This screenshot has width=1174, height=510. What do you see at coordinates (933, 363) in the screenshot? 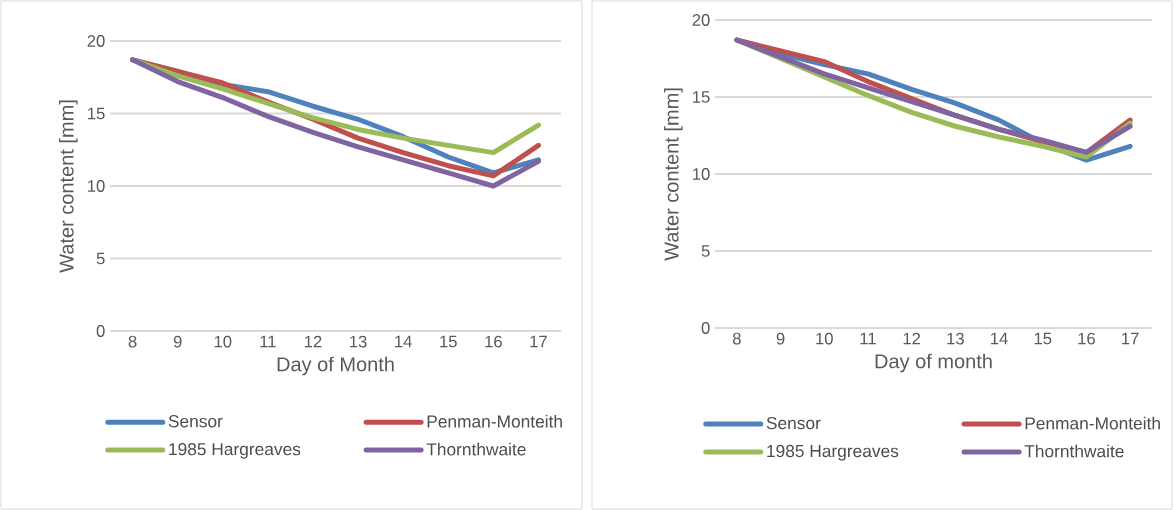
I see `x-axis-title: Day of month` at bounding box center [933, 363].